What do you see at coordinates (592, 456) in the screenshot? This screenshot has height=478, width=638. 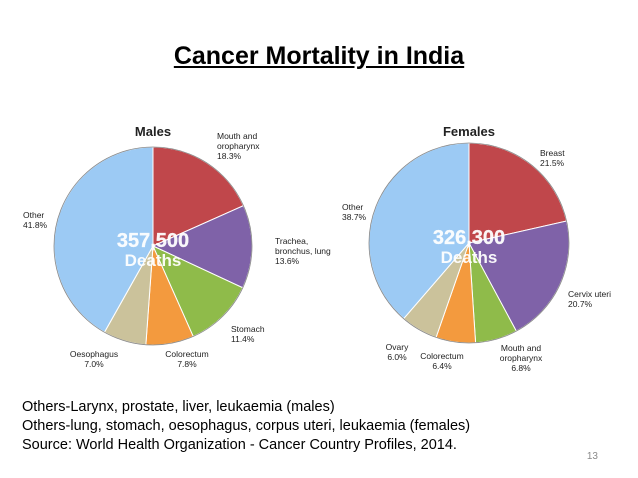 I see `page-number: 13` at bounding box center [592, 456].